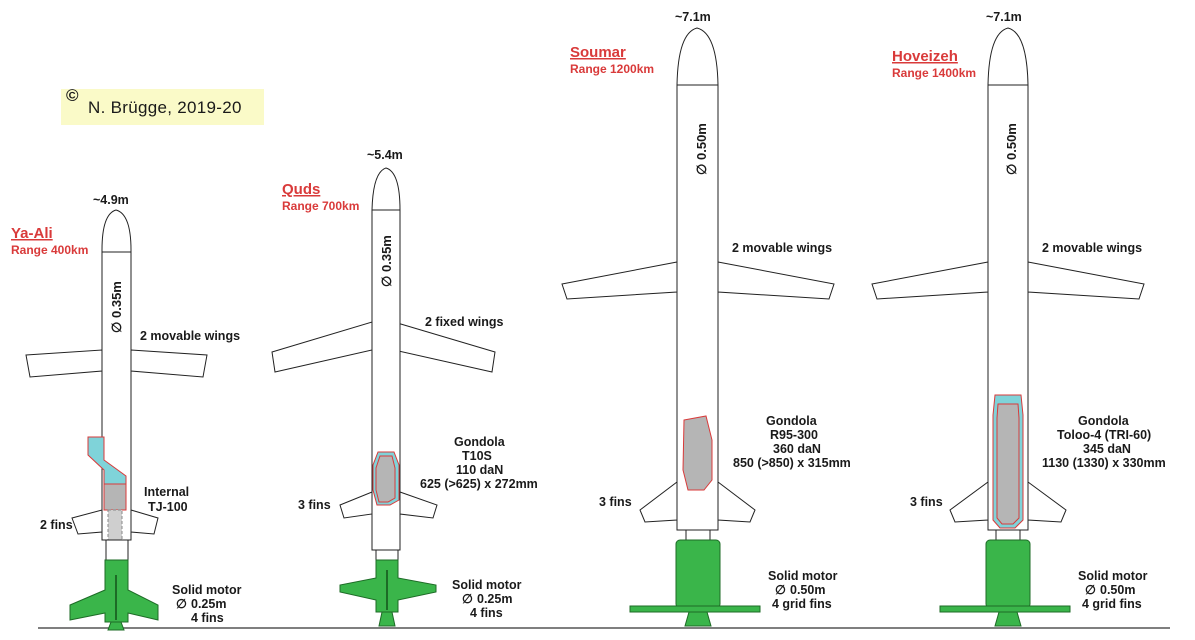 The width and height of the screenshot is (1195, 640). I want to click on gondola-label-2: T10S, so click(477, 456).